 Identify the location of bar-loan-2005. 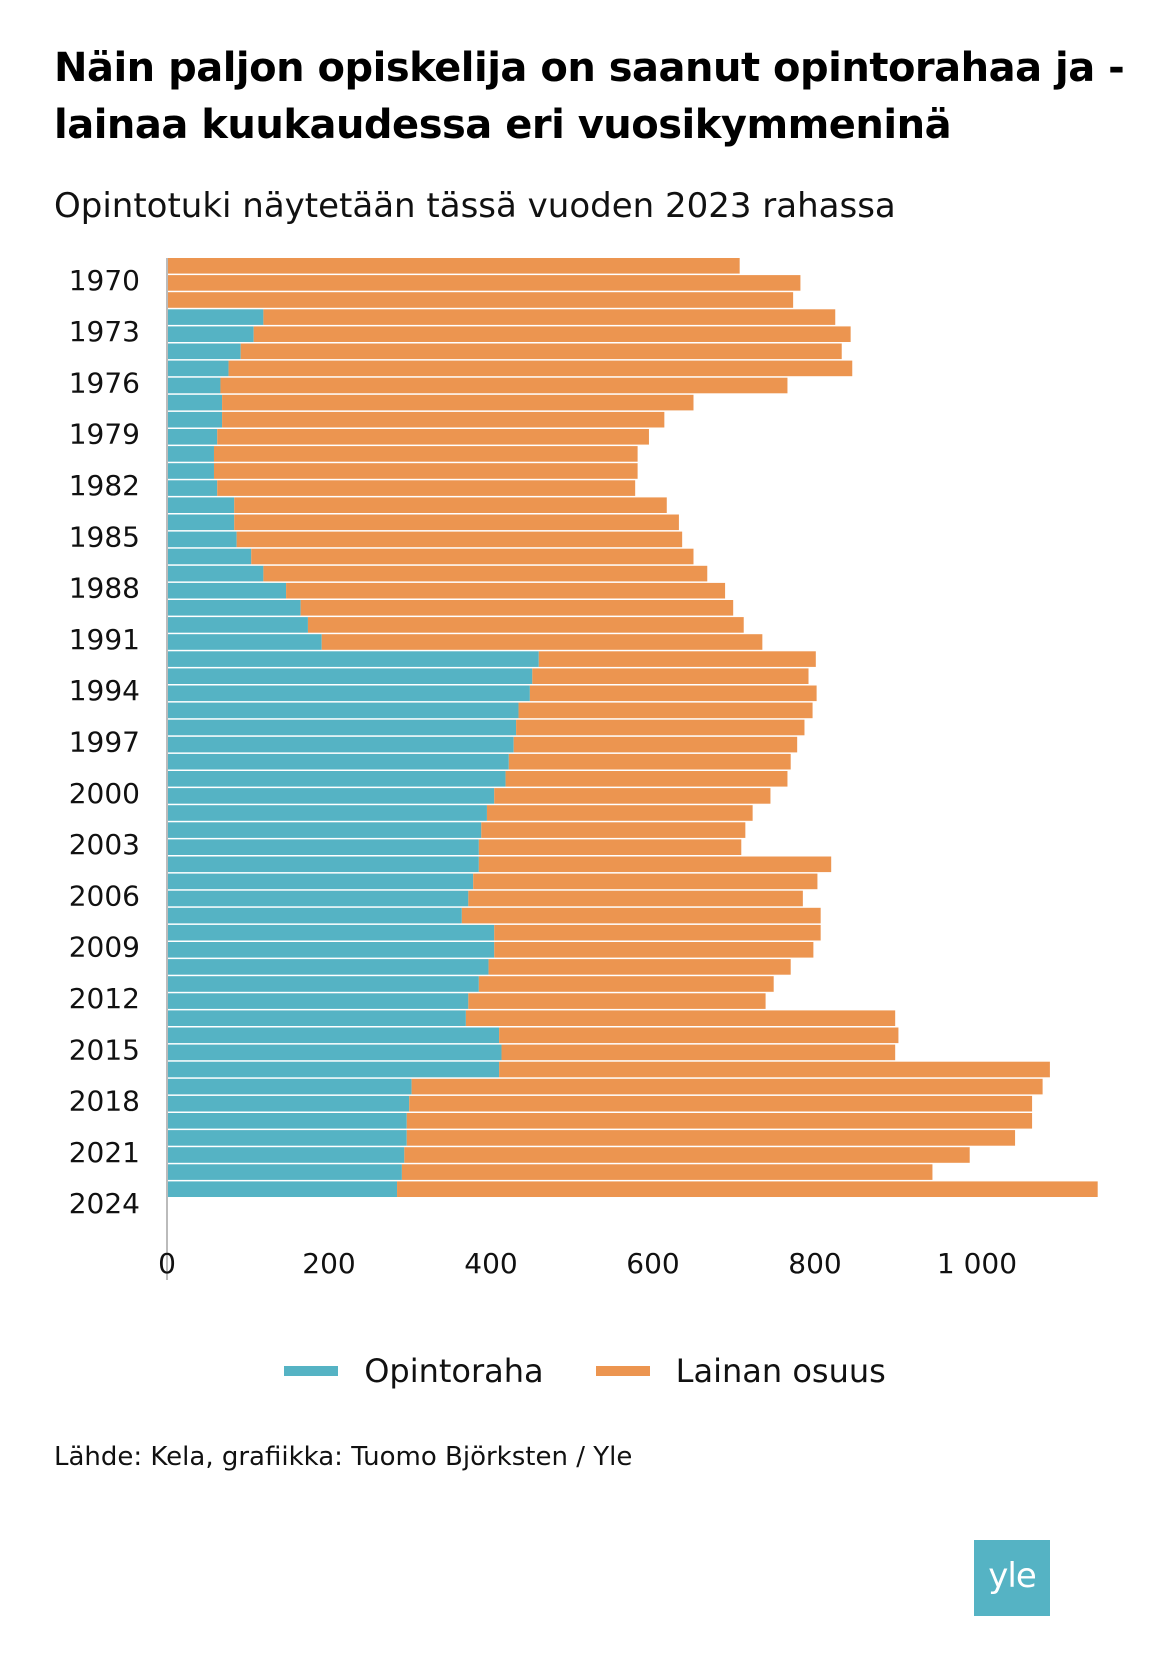
(655, 864).